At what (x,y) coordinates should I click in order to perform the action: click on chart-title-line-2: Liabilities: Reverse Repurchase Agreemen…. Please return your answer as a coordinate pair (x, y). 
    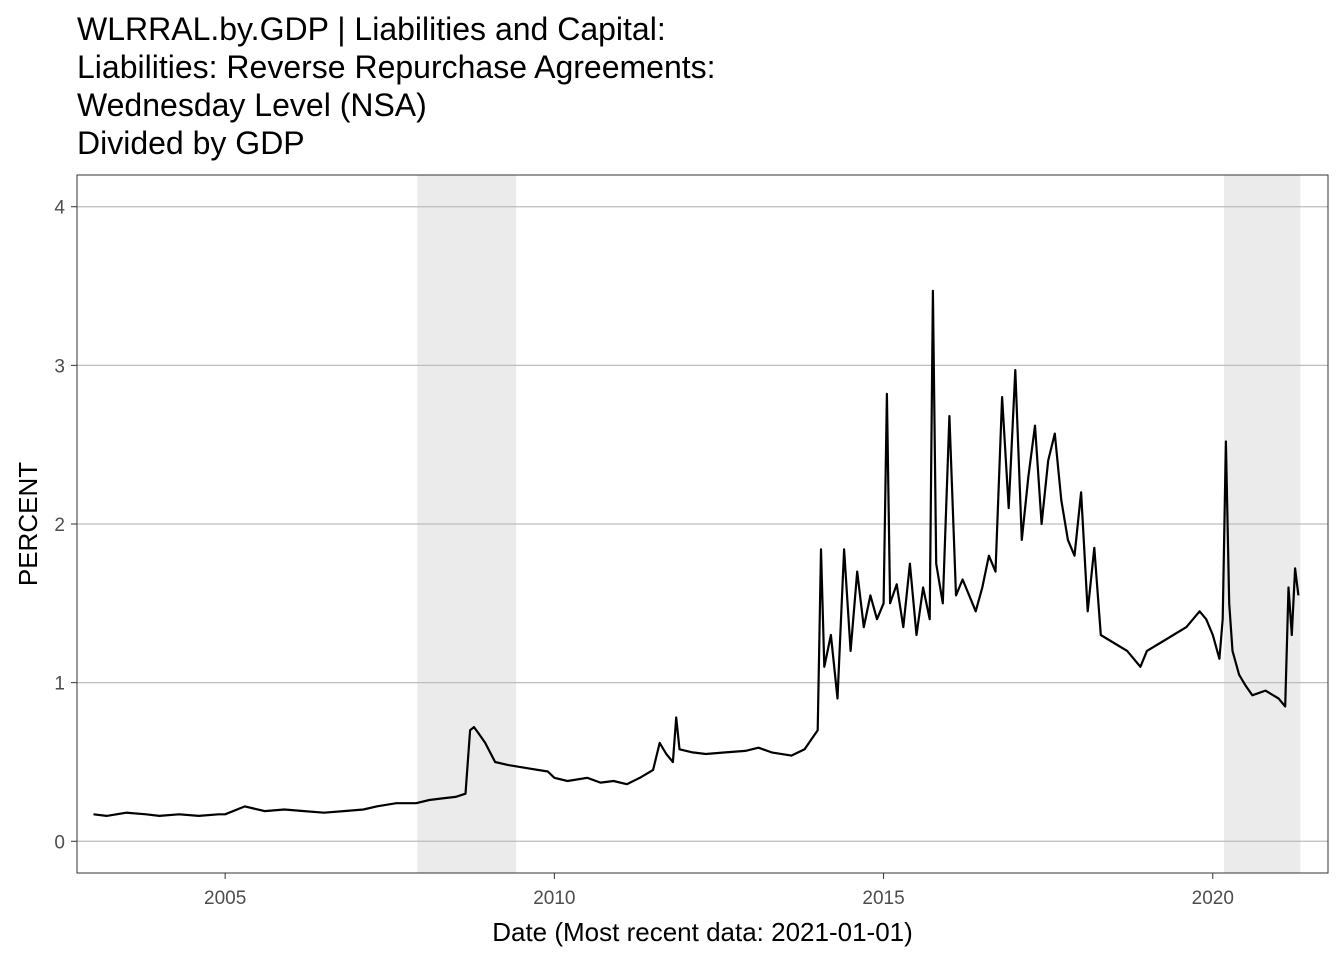
    Looking at the image, I should click on (396, 67).